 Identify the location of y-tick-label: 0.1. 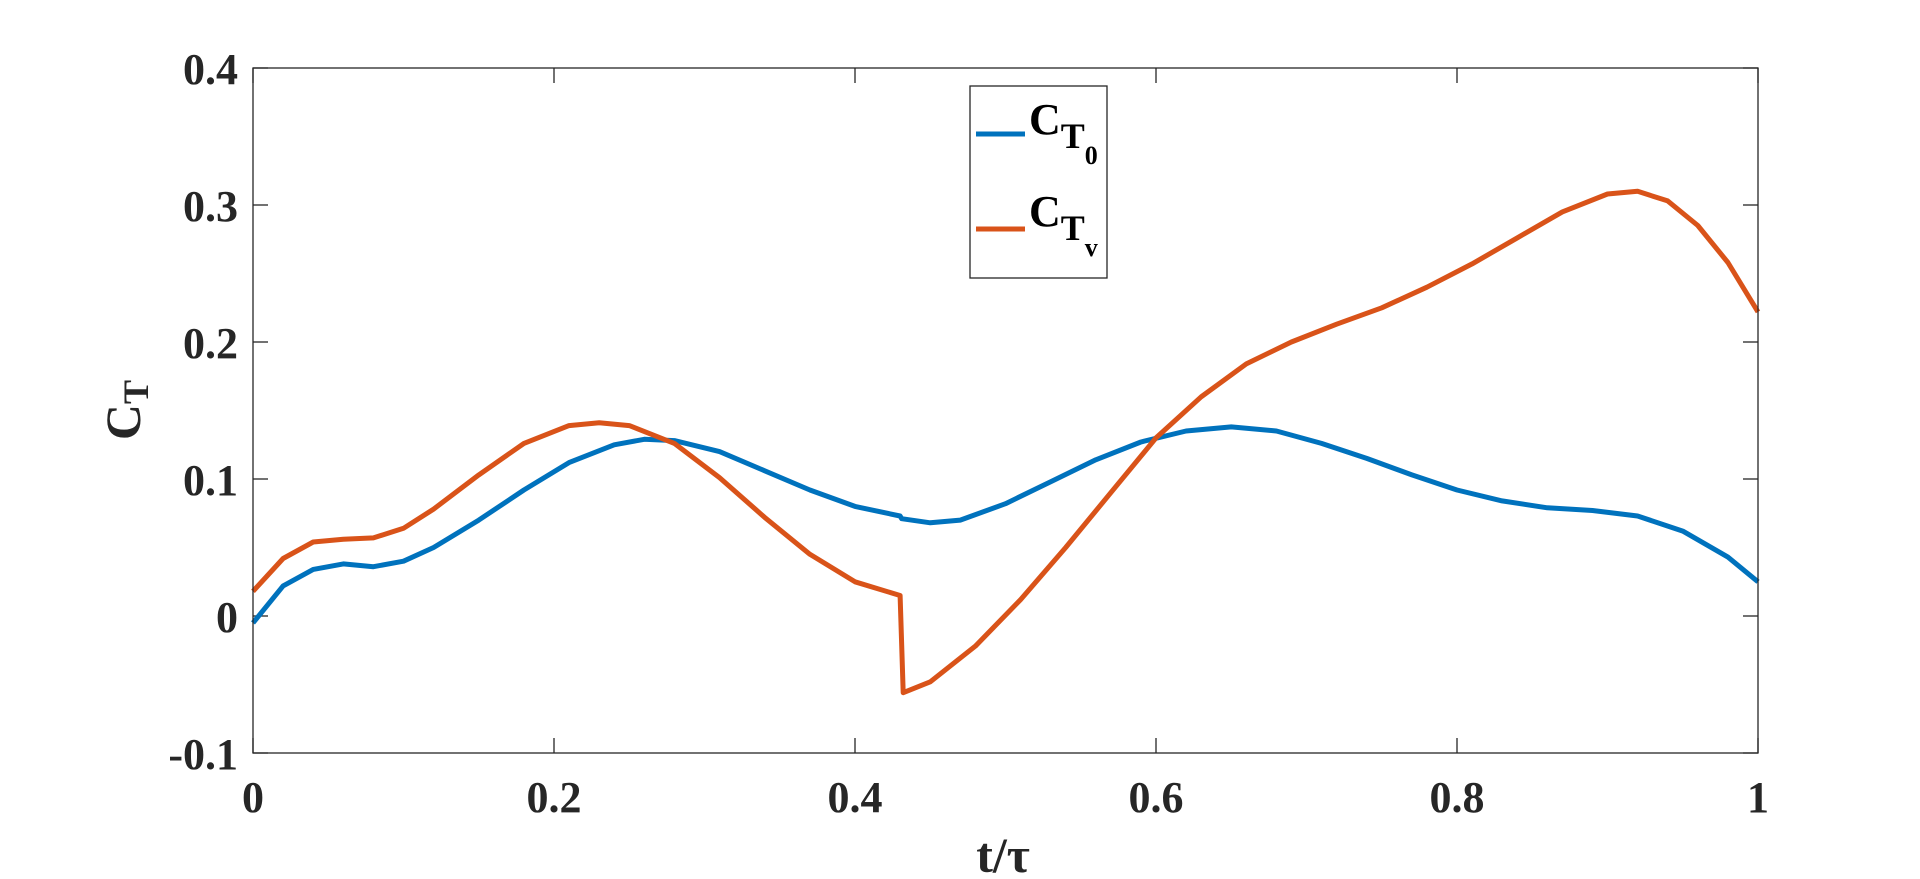
(210, 480).